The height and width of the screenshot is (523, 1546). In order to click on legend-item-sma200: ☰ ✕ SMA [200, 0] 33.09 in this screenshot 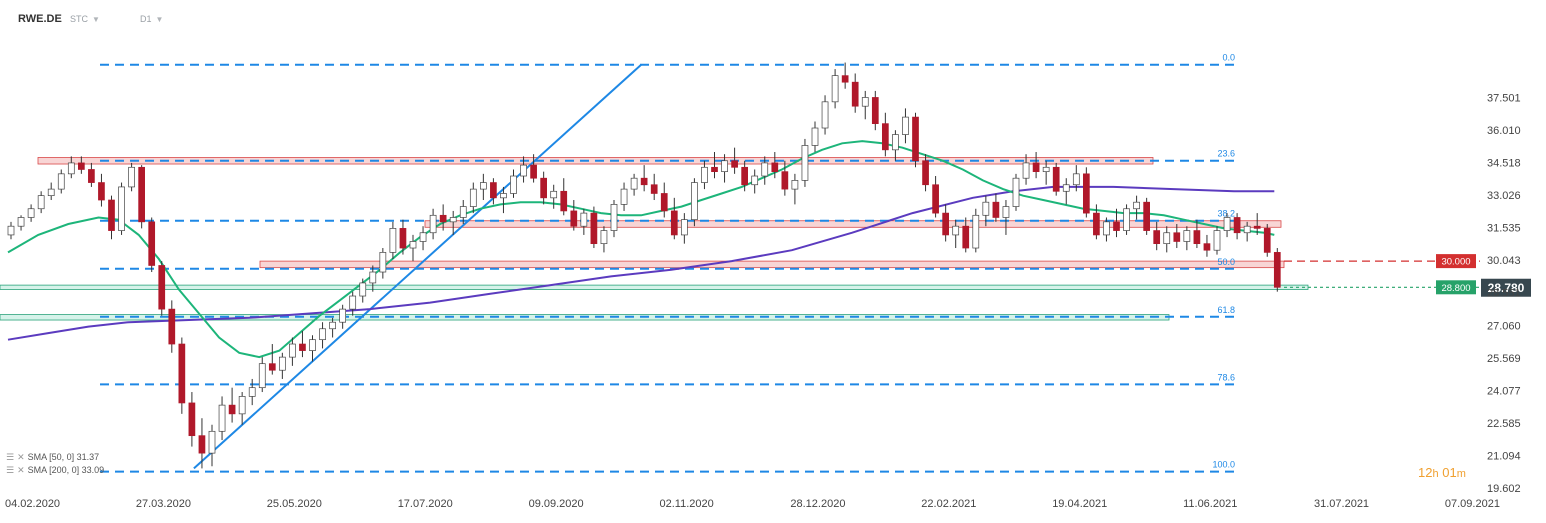, I will do `click(55, 470)`.